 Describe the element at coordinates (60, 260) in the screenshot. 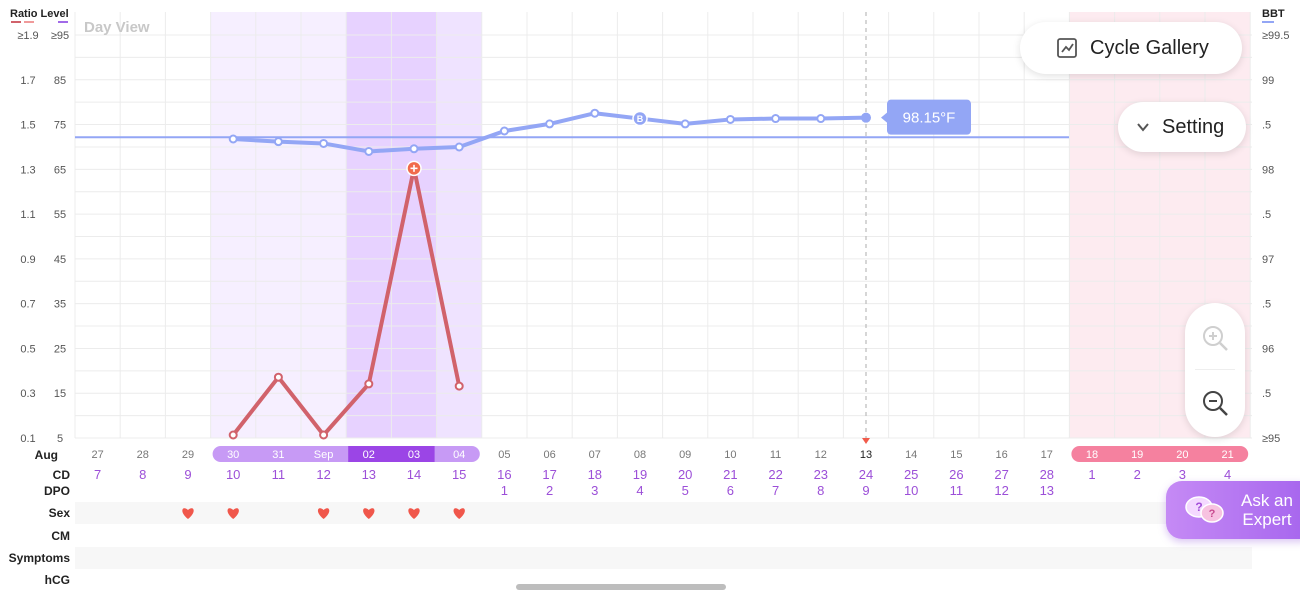

I see `level-tick-label: 45` at that location.